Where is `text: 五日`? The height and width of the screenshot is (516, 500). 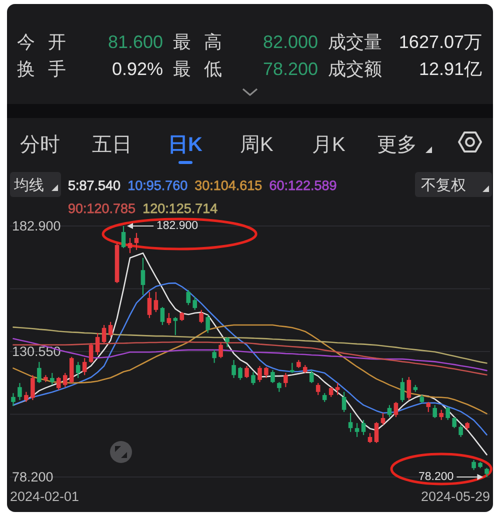 text: 五日 is located at coordinates (112, 145).